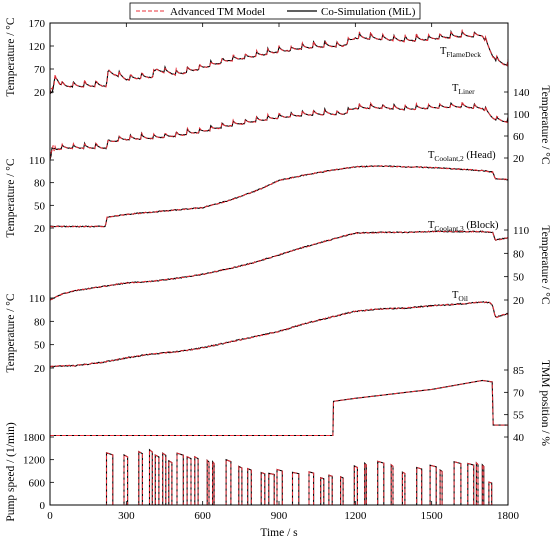  I want to click on y-tick-label-flamedeck: 120, so click(37, 47).